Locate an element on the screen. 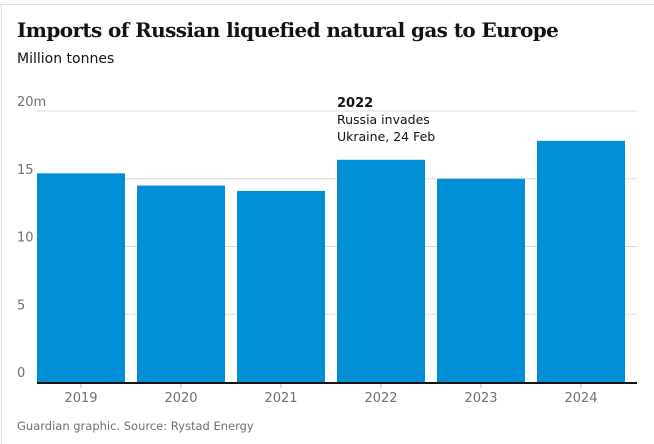 The height and width of the screenshot is (444, 654). bar-2022 is located at coordinates (381, 270).